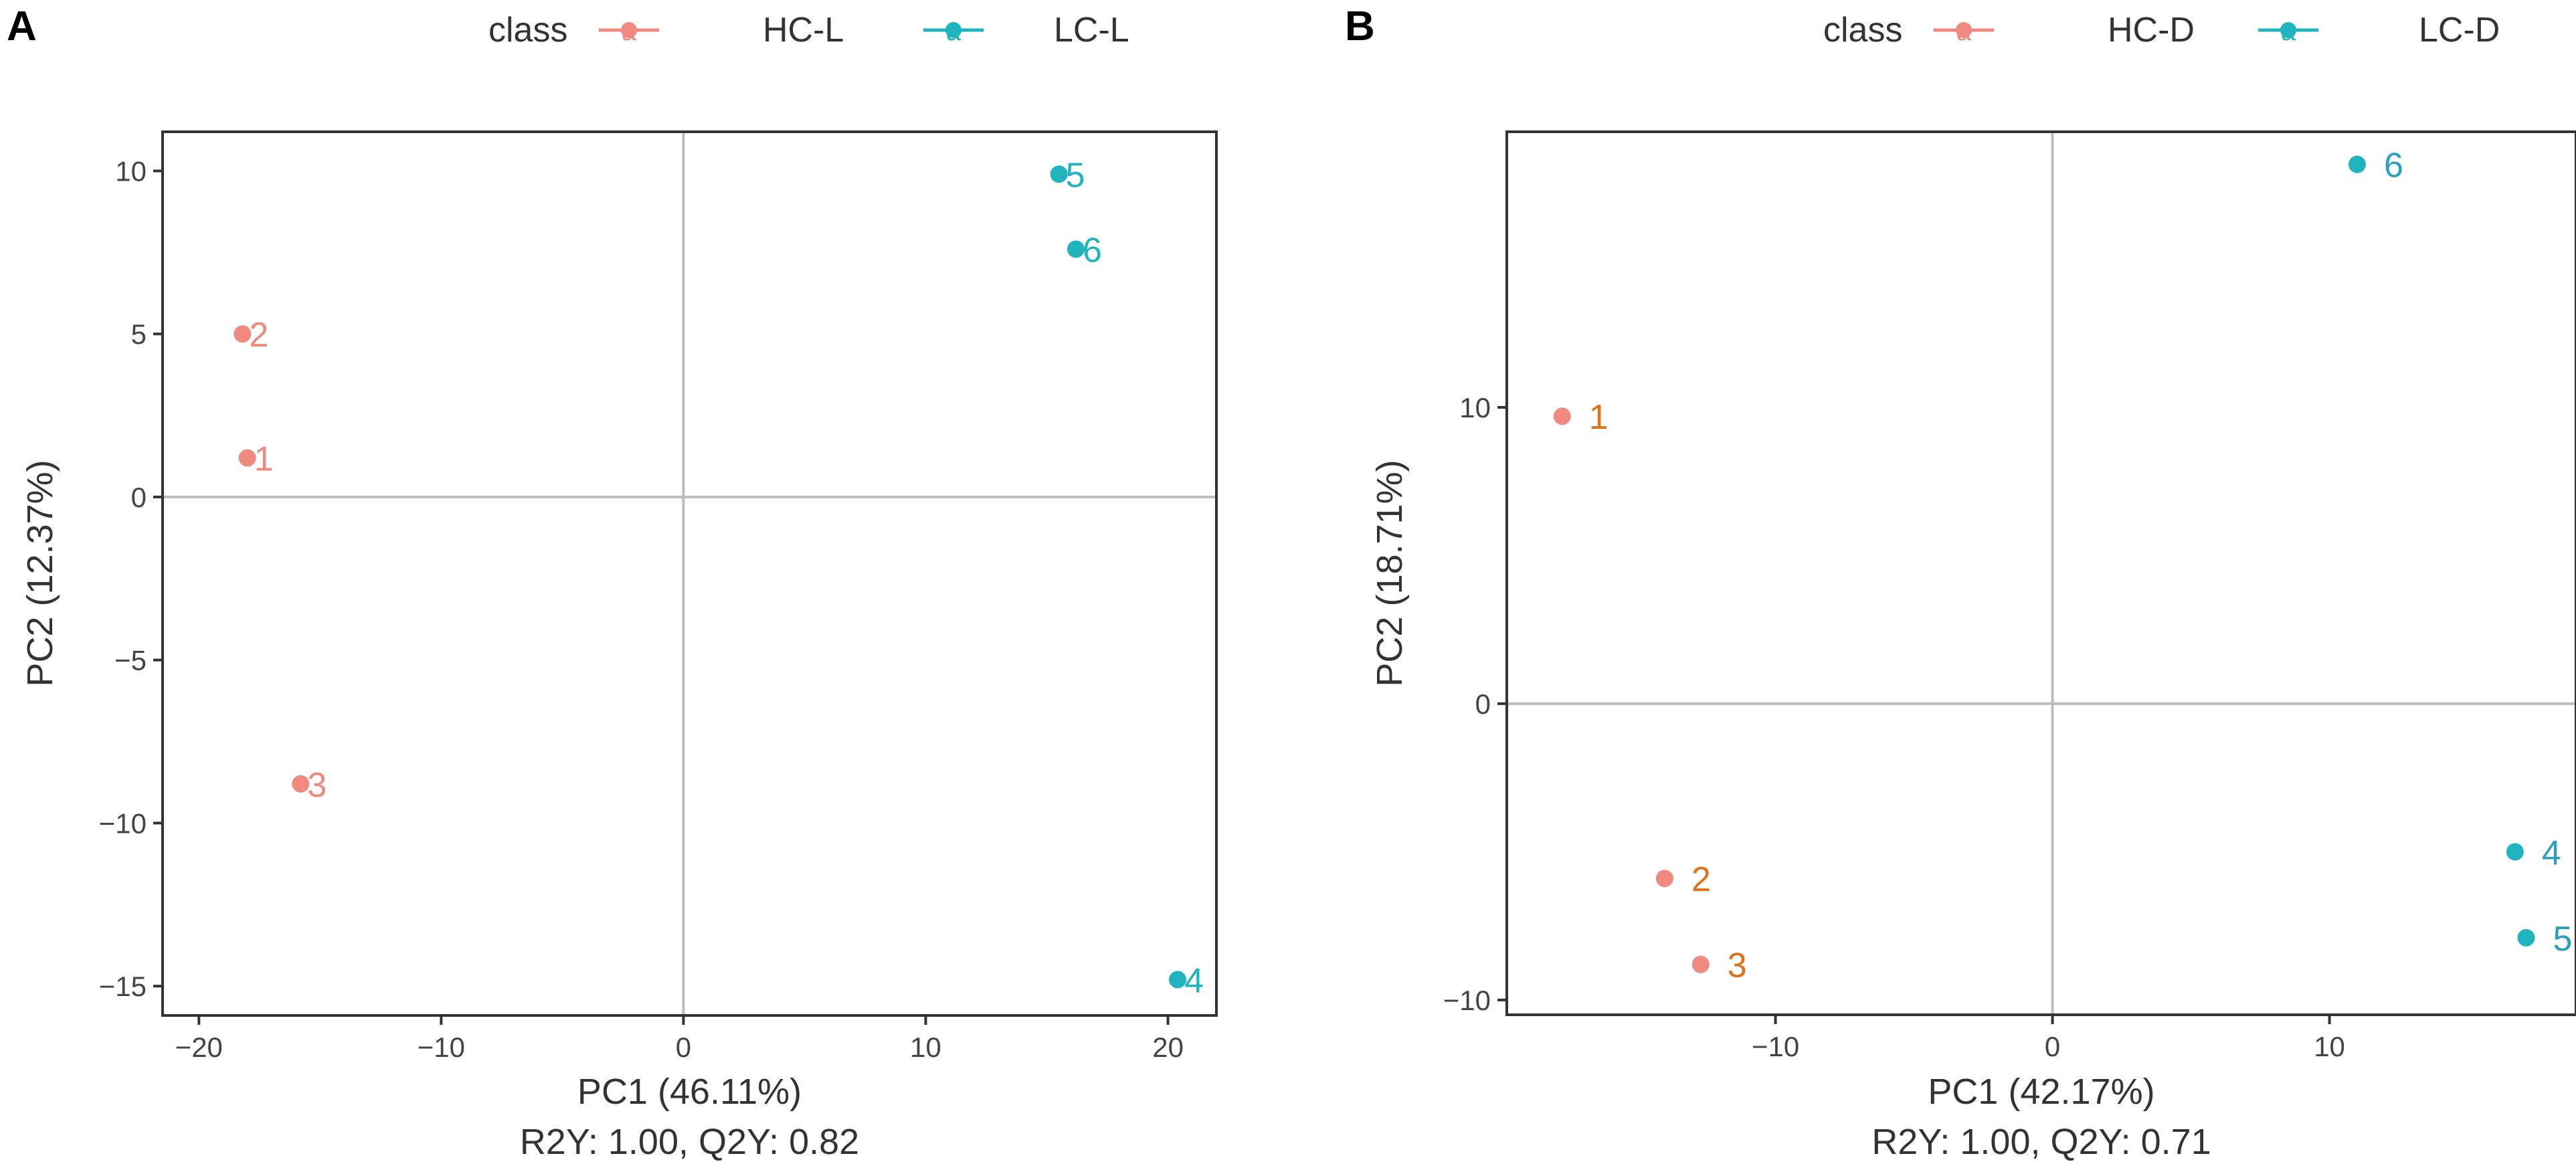  What do you see at coordinates (2041, 1092) in the screenshot?
I see `x-axis-title: PC1 (42.17%)` at bounding box center [2041, 1092].